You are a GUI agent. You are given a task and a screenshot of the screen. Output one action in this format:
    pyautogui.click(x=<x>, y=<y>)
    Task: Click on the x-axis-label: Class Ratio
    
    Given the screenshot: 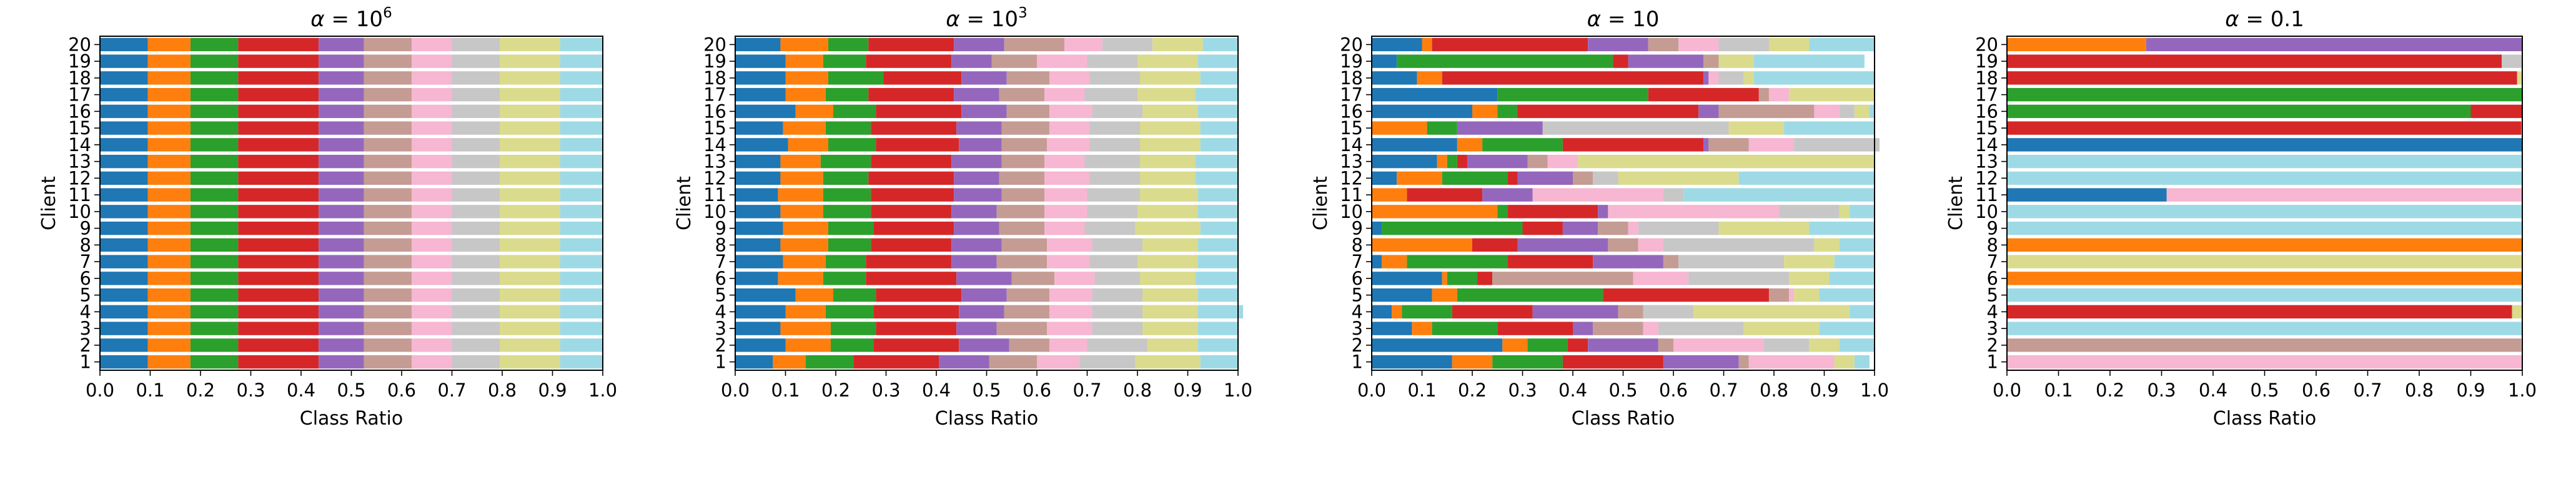 What is the action you would take?
    pyautogui.click(x=2264, y=419)
    